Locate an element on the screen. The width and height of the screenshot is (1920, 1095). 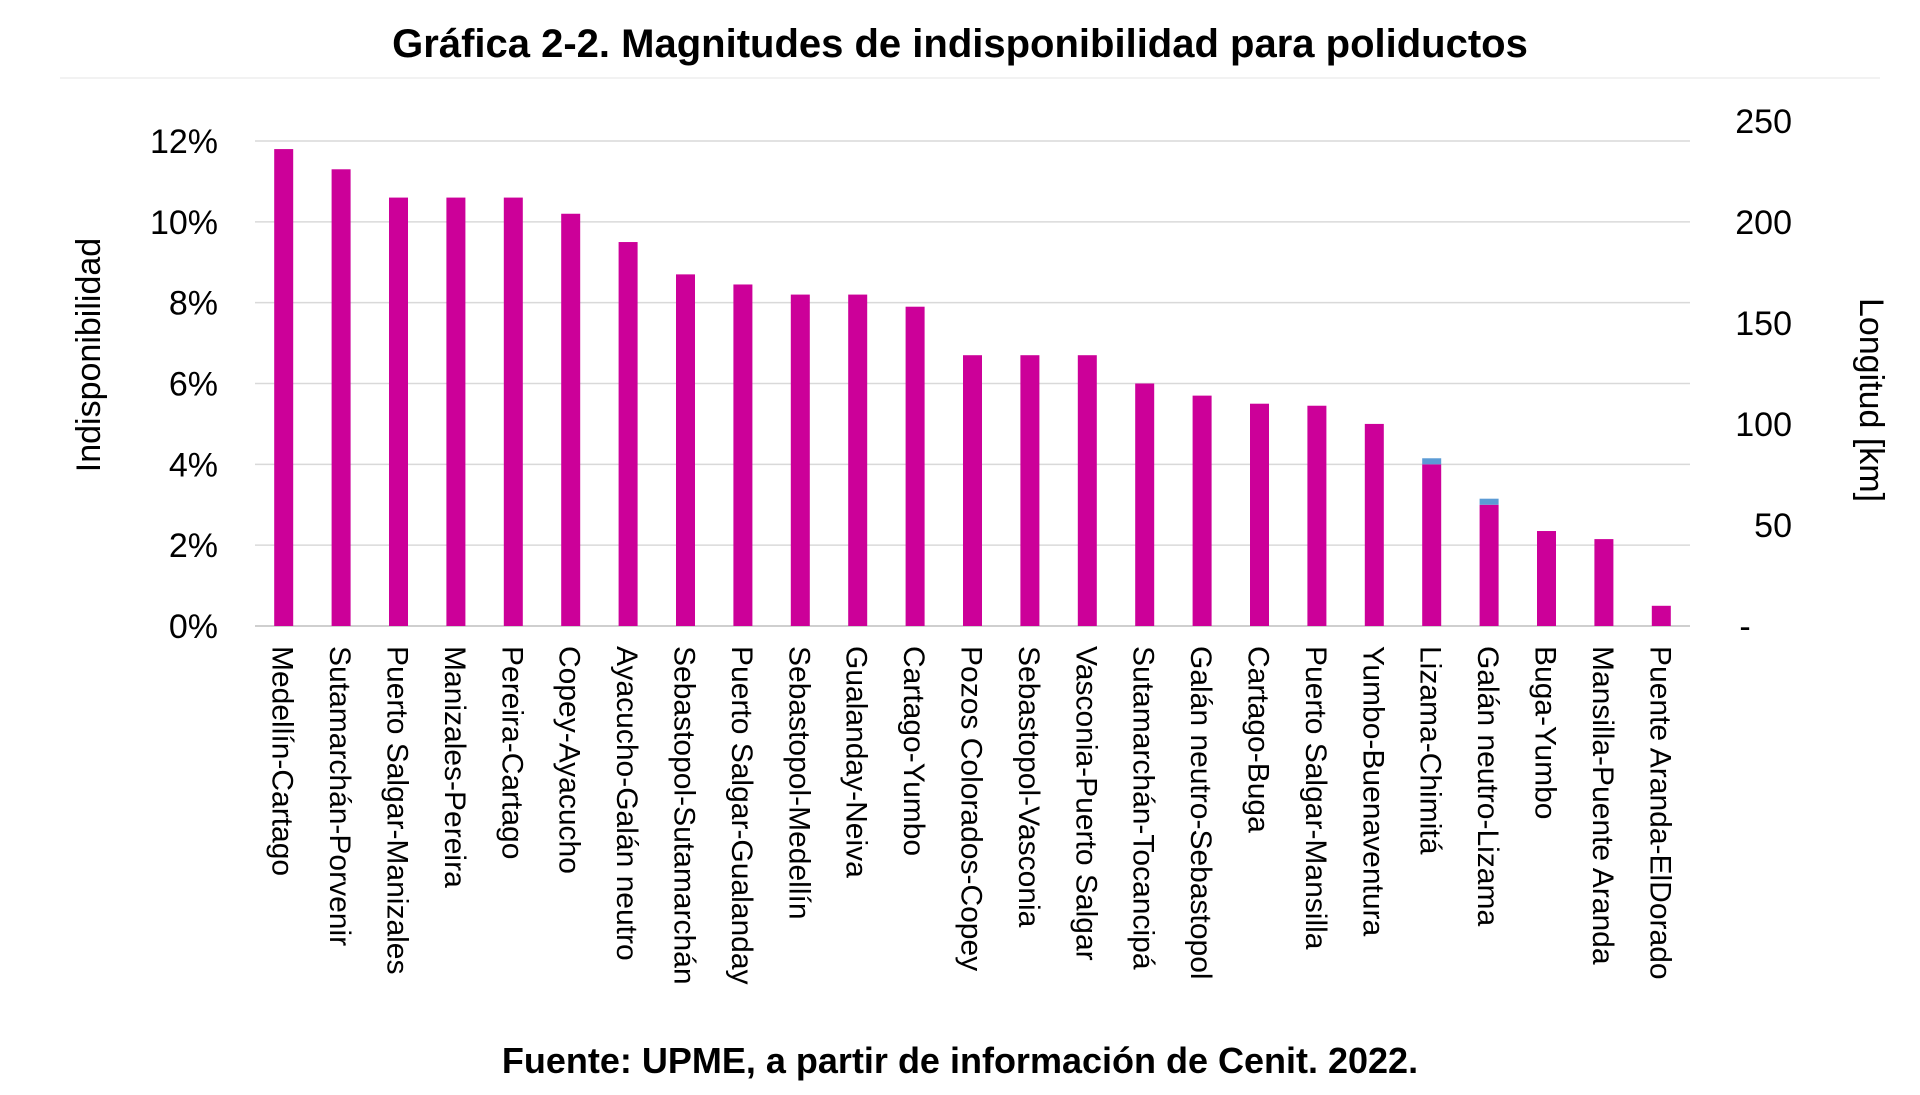
x-tick-label: Cartago-Buga is located at coordinates (1258, 739).